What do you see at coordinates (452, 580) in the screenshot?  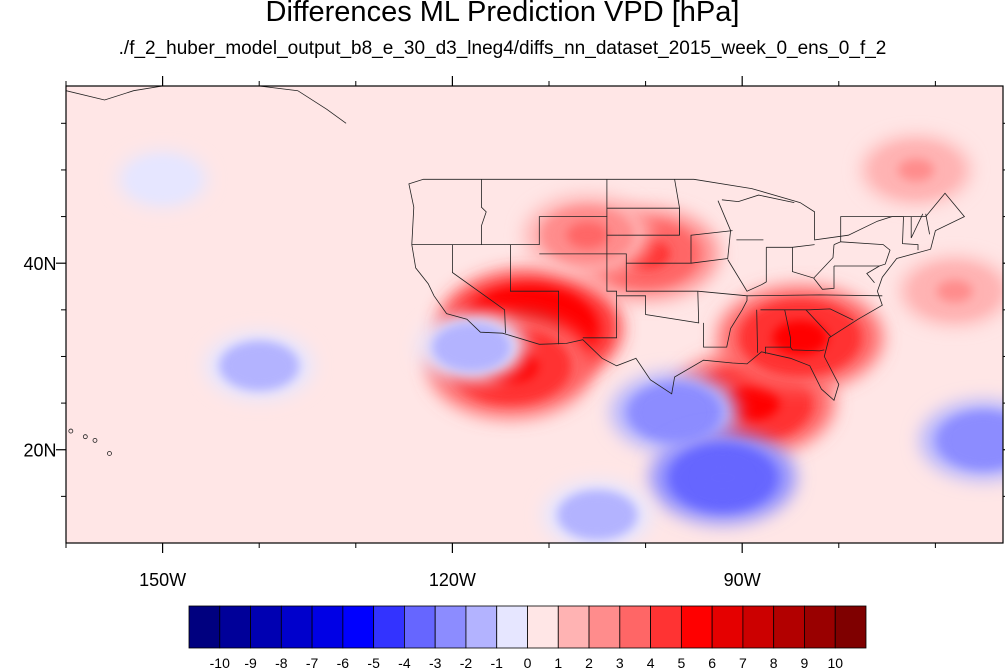 I see `x-tick-label: 120W` at bounding box center [452, 580].